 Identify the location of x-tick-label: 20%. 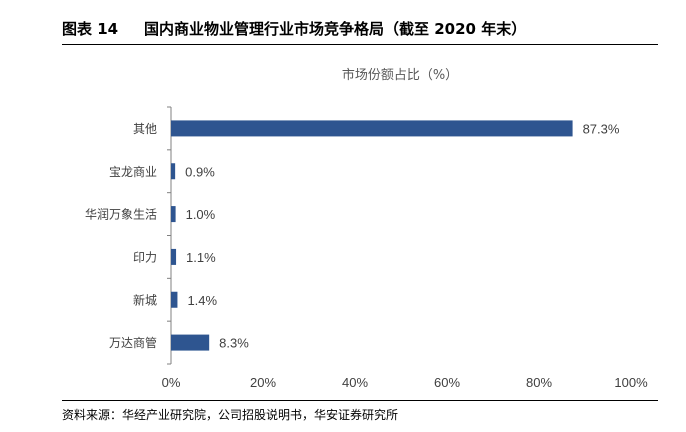
(263, 382).